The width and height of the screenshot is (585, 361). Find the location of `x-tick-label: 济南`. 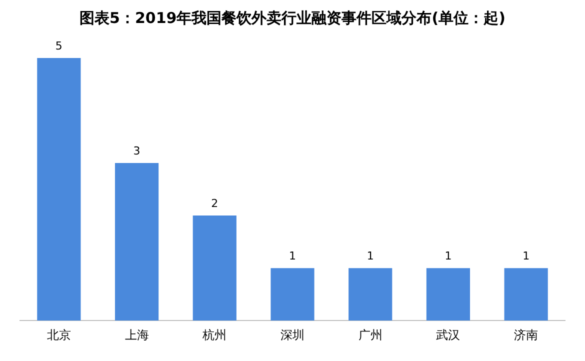

x-tick-label: 济南 is located at coordinates (526, 335).